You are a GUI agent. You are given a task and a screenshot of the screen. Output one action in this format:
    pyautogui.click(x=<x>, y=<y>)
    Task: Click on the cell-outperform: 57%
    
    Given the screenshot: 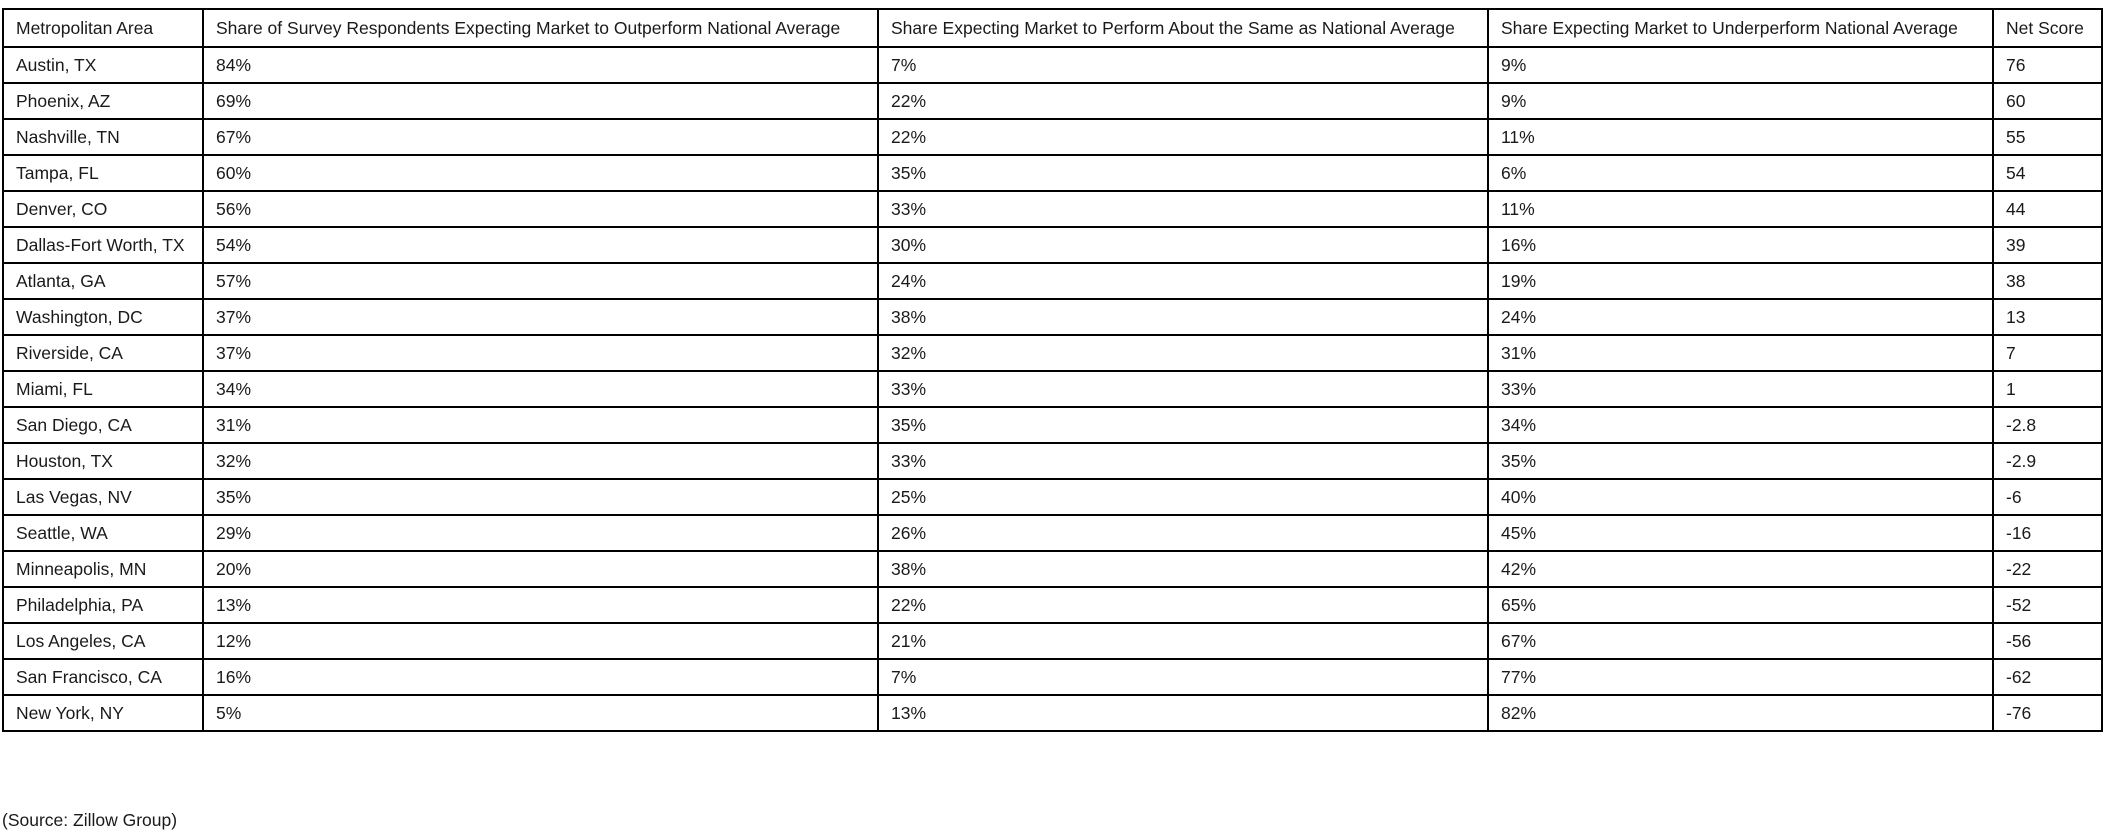 What is the action you would take?
    pyautogui.click(x=540, y=281)
    